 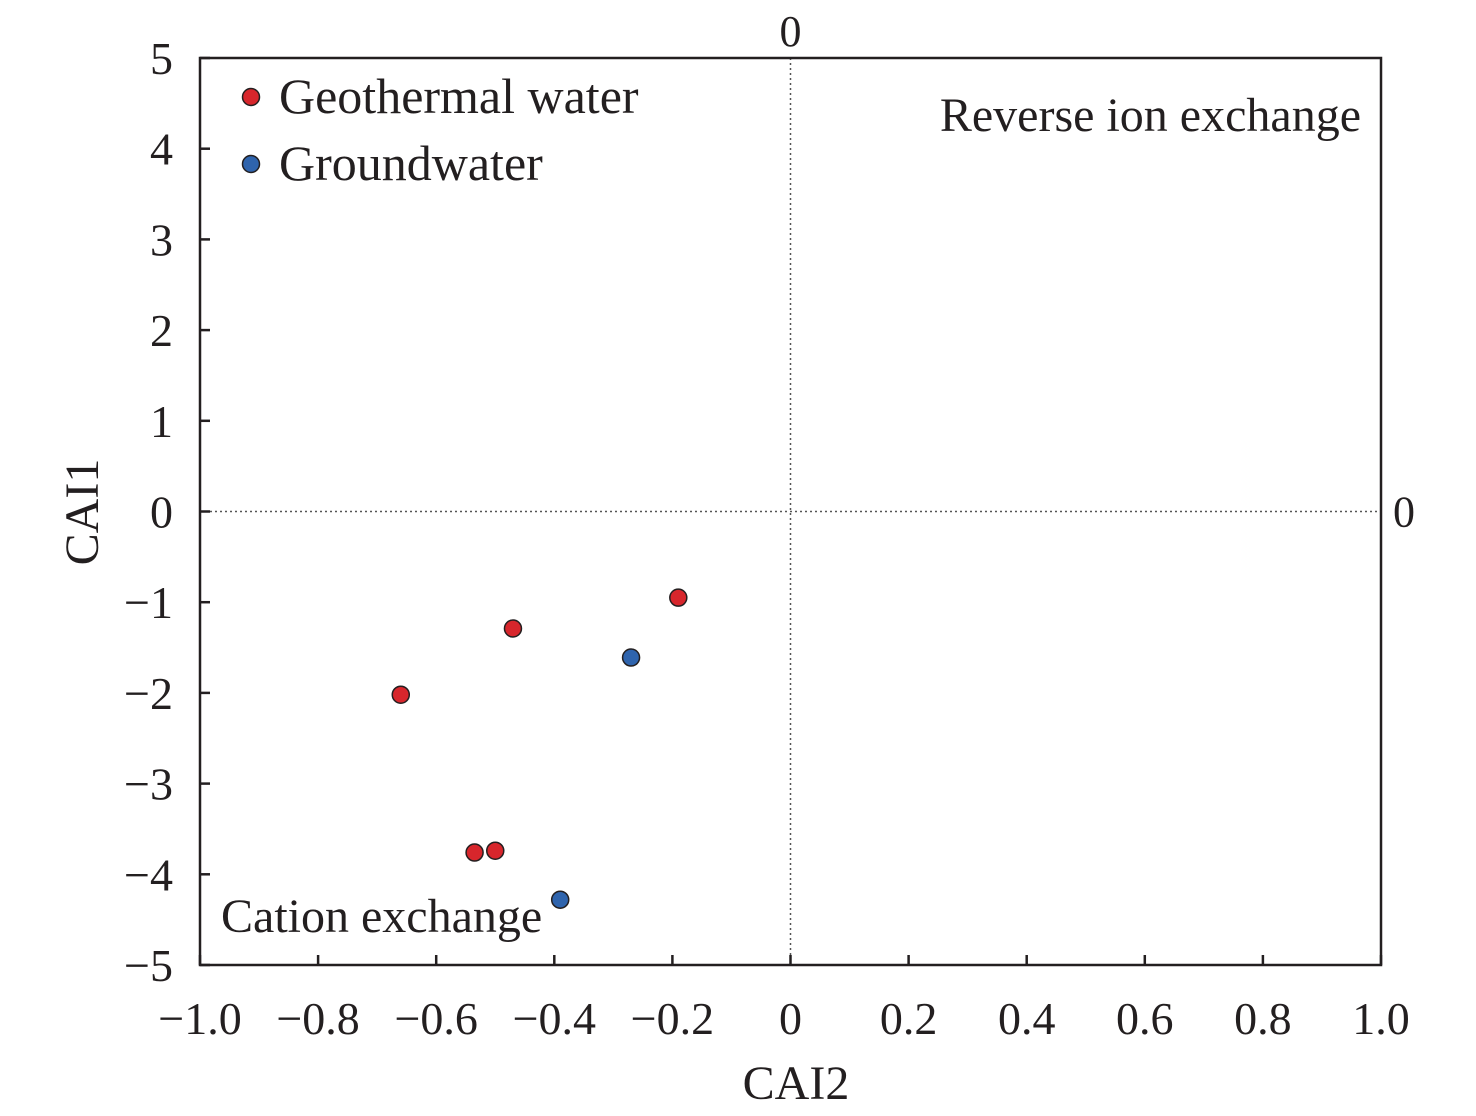 I want to click on annotation-cation-exchange: Cation exchange, so click(x=381, y=916).